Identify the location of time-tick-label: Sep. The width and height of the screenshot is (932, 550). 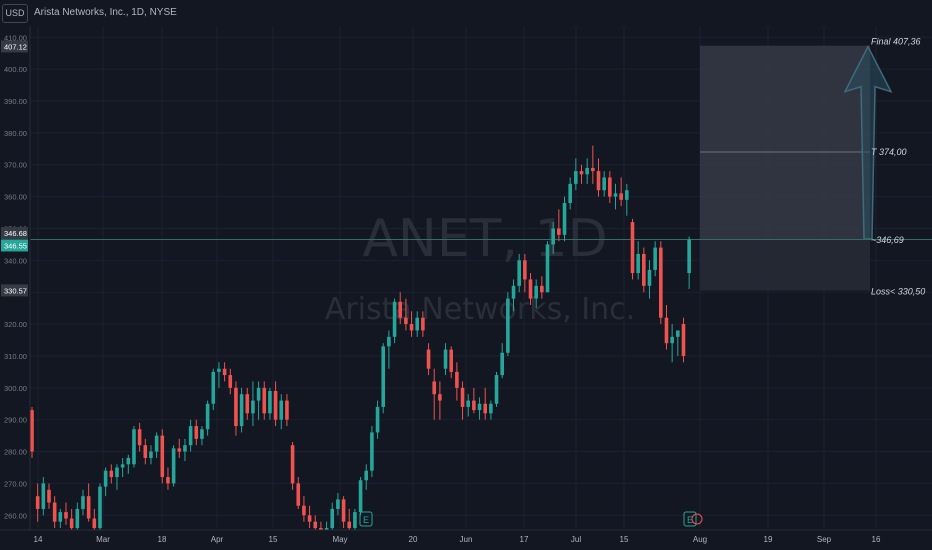
(824, 539).